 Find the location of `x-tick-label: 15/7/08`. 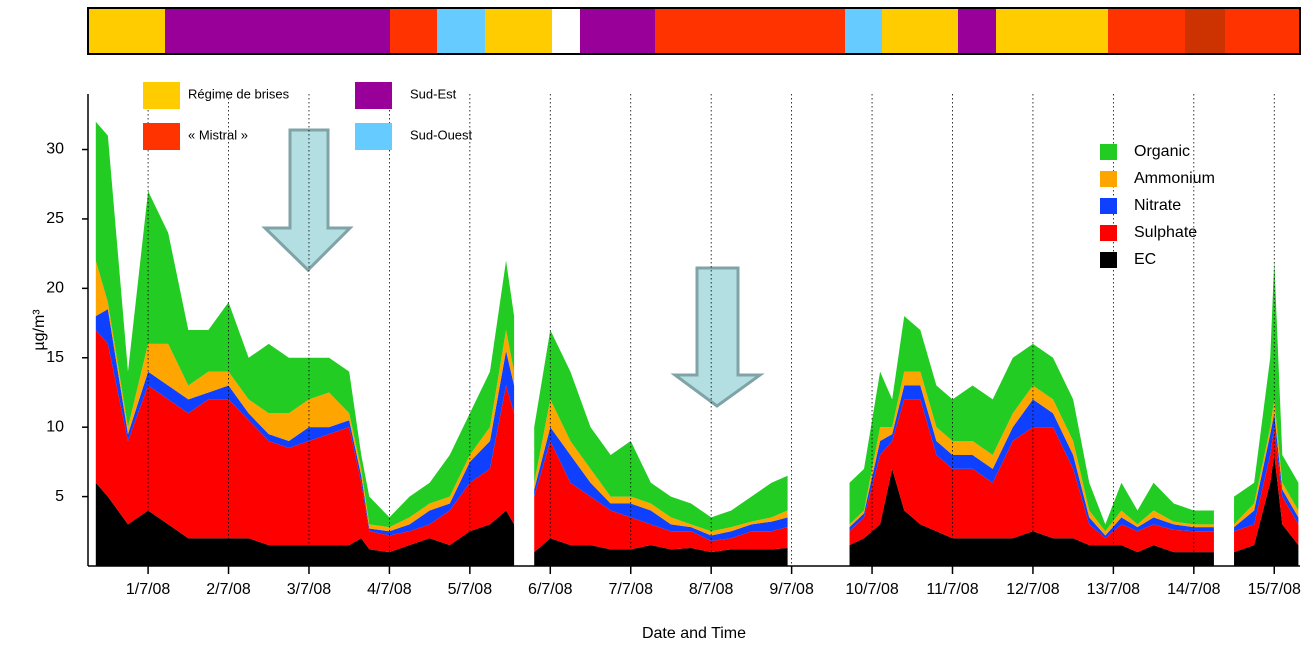

x-tick-label: 15/7/08 is located at coordinates (1274, 589).